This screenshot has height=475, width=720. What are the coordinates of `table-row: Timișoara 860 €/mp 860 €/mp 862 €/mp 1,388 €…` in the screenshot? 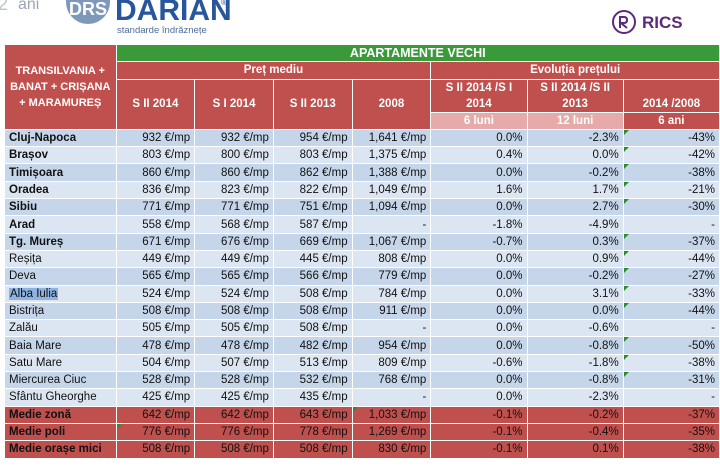 It's located at (362, 172).